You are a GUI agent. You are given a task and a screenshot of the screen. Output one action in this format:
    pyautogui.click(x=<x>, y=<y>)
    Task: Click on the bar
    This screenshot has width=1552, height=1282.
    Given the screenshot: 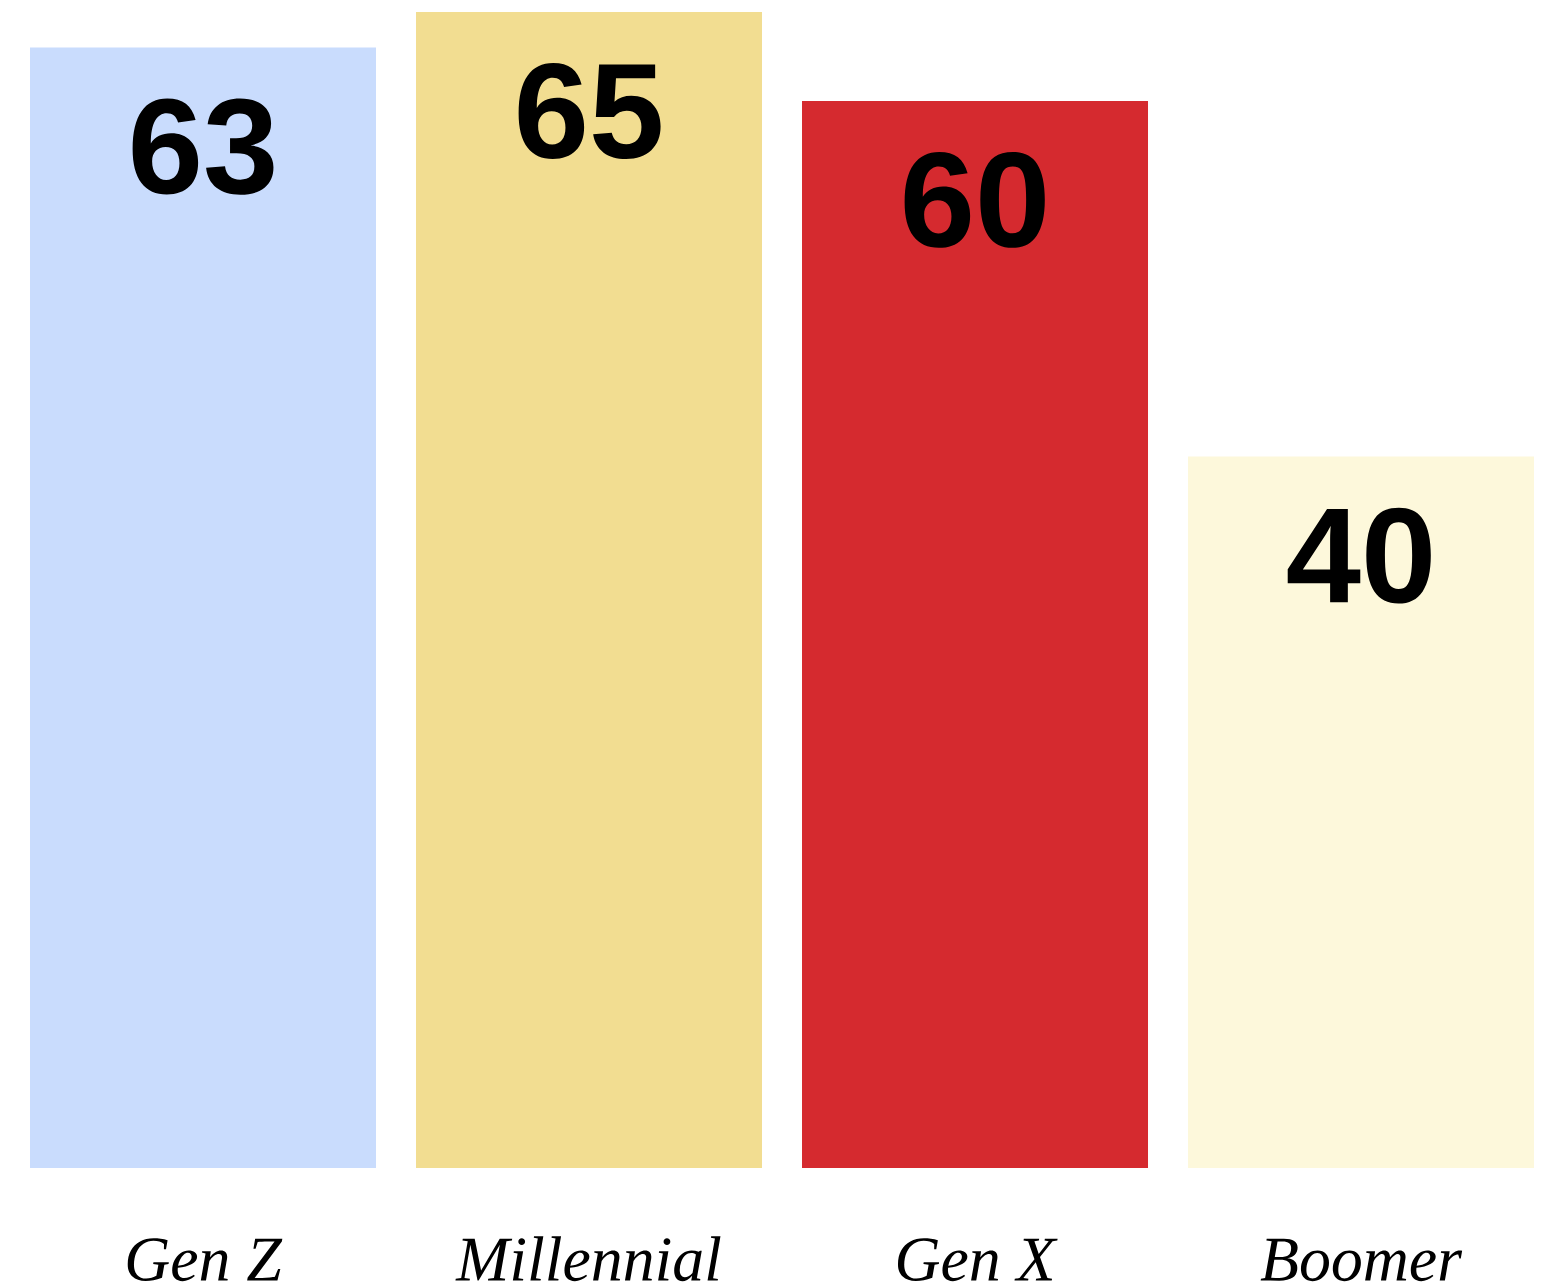 What is the action you would take?
    pyautogui.click(x=1361, y=812)
    